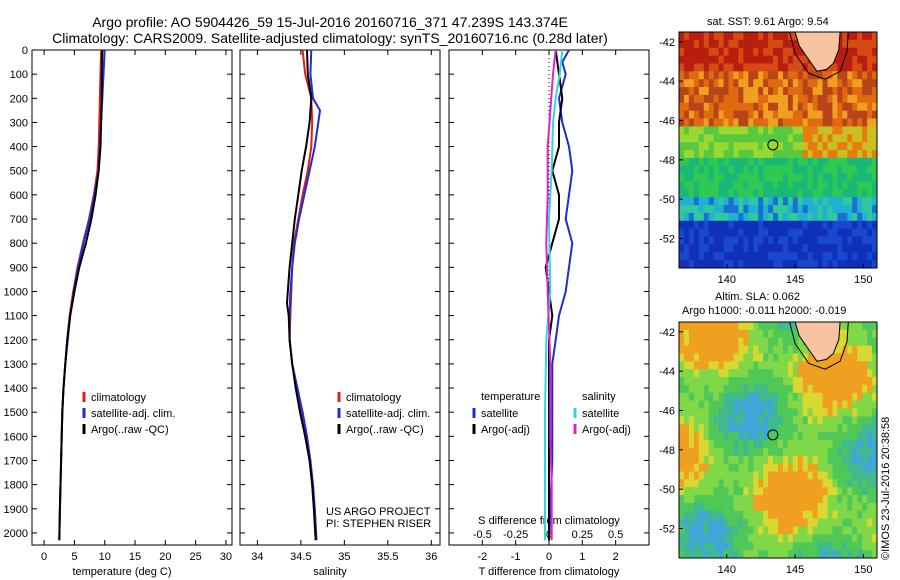 The image size is (900, 580). Describe the element at coordinates (667, 530) in the screenshot. I see `map-y-tick-label: -52` at that location.